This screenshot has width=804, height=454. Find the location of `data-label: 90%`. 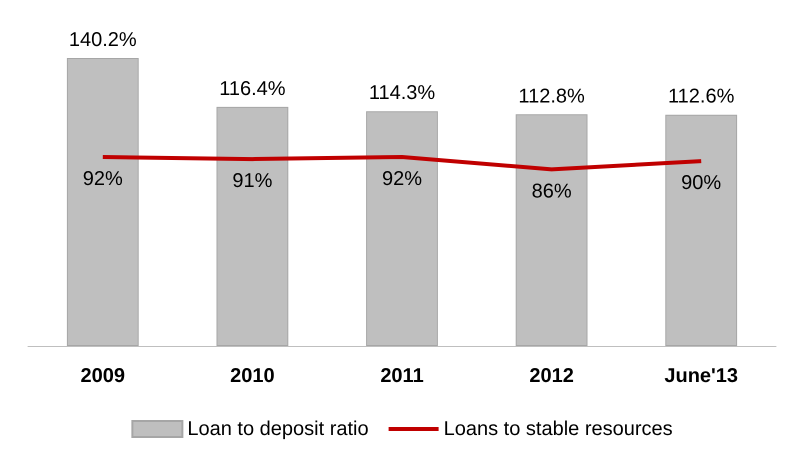

data-label: 90% is located at coordinates (701, 183).